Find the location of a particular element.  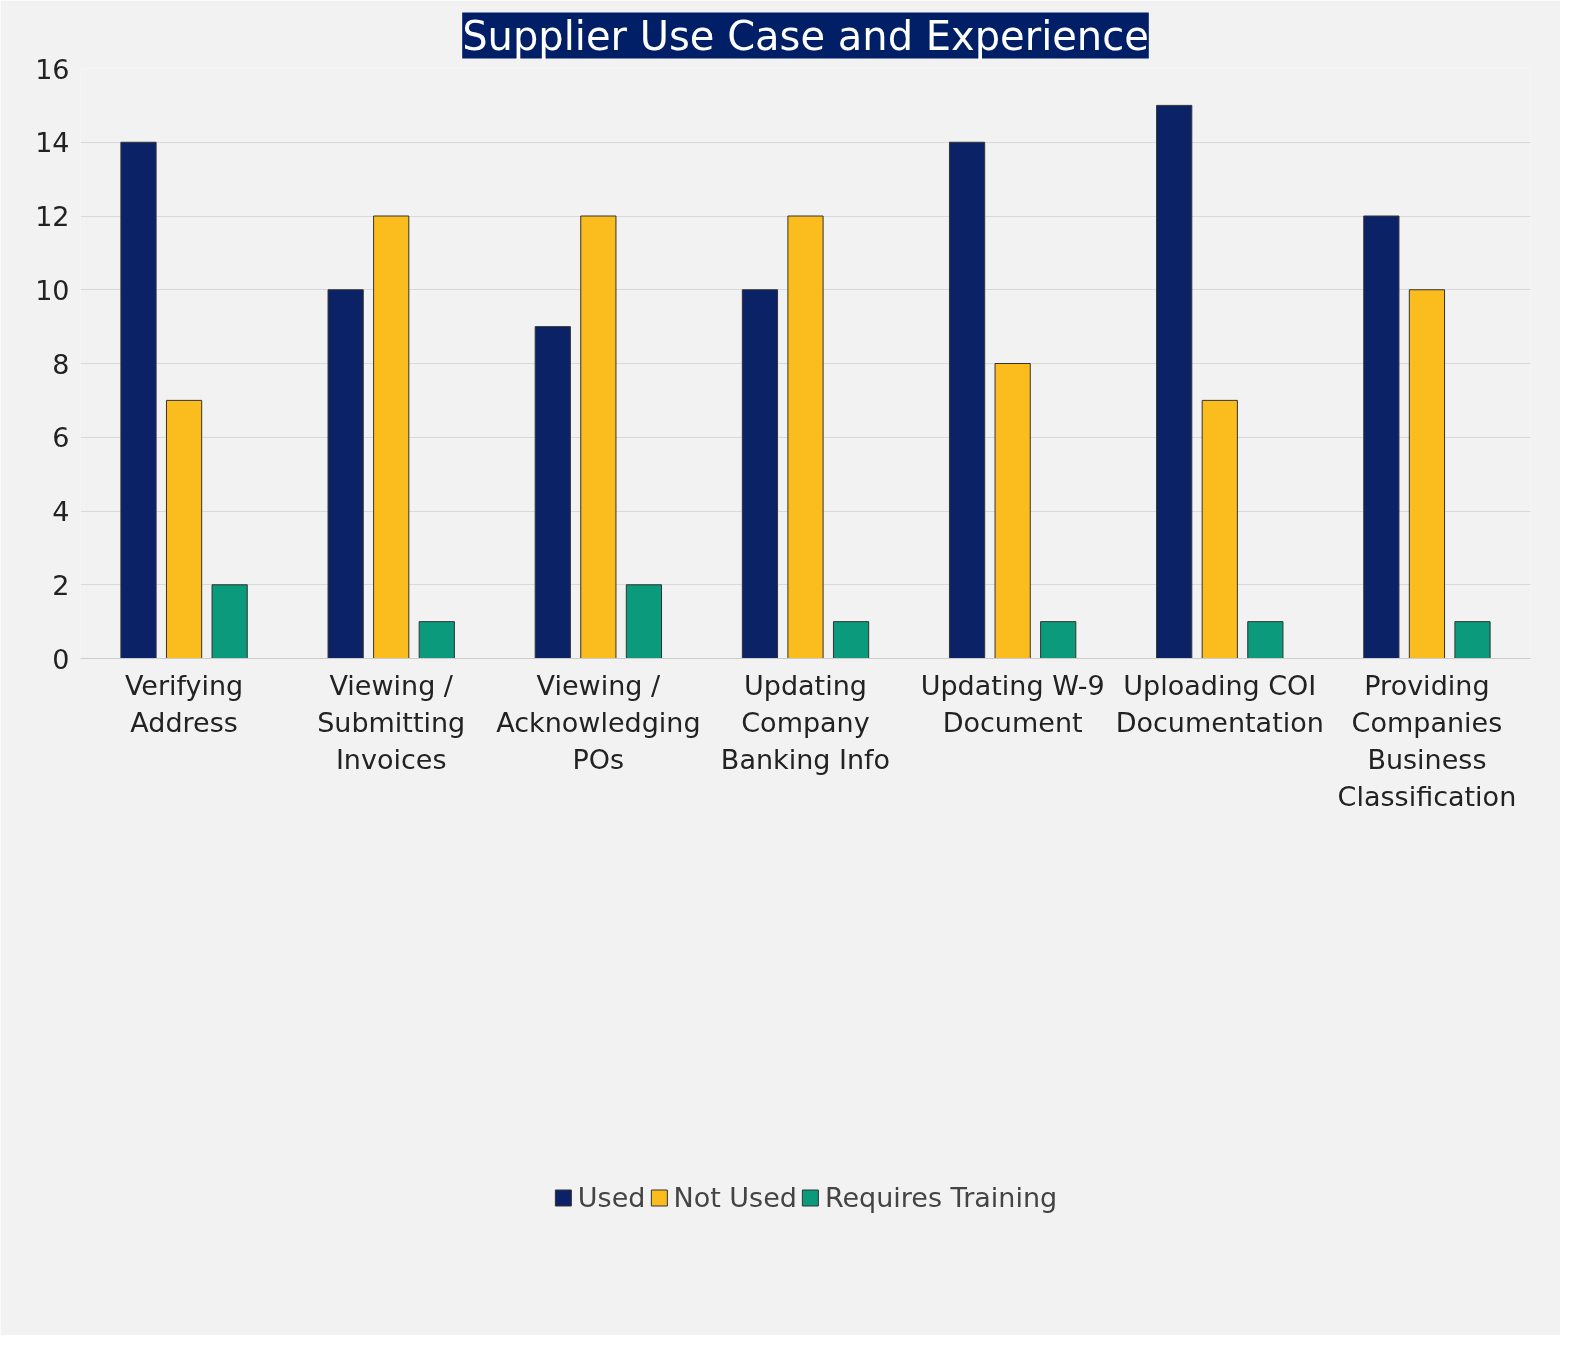

y-tick-label: 10 is located at coordinates (52, 290).